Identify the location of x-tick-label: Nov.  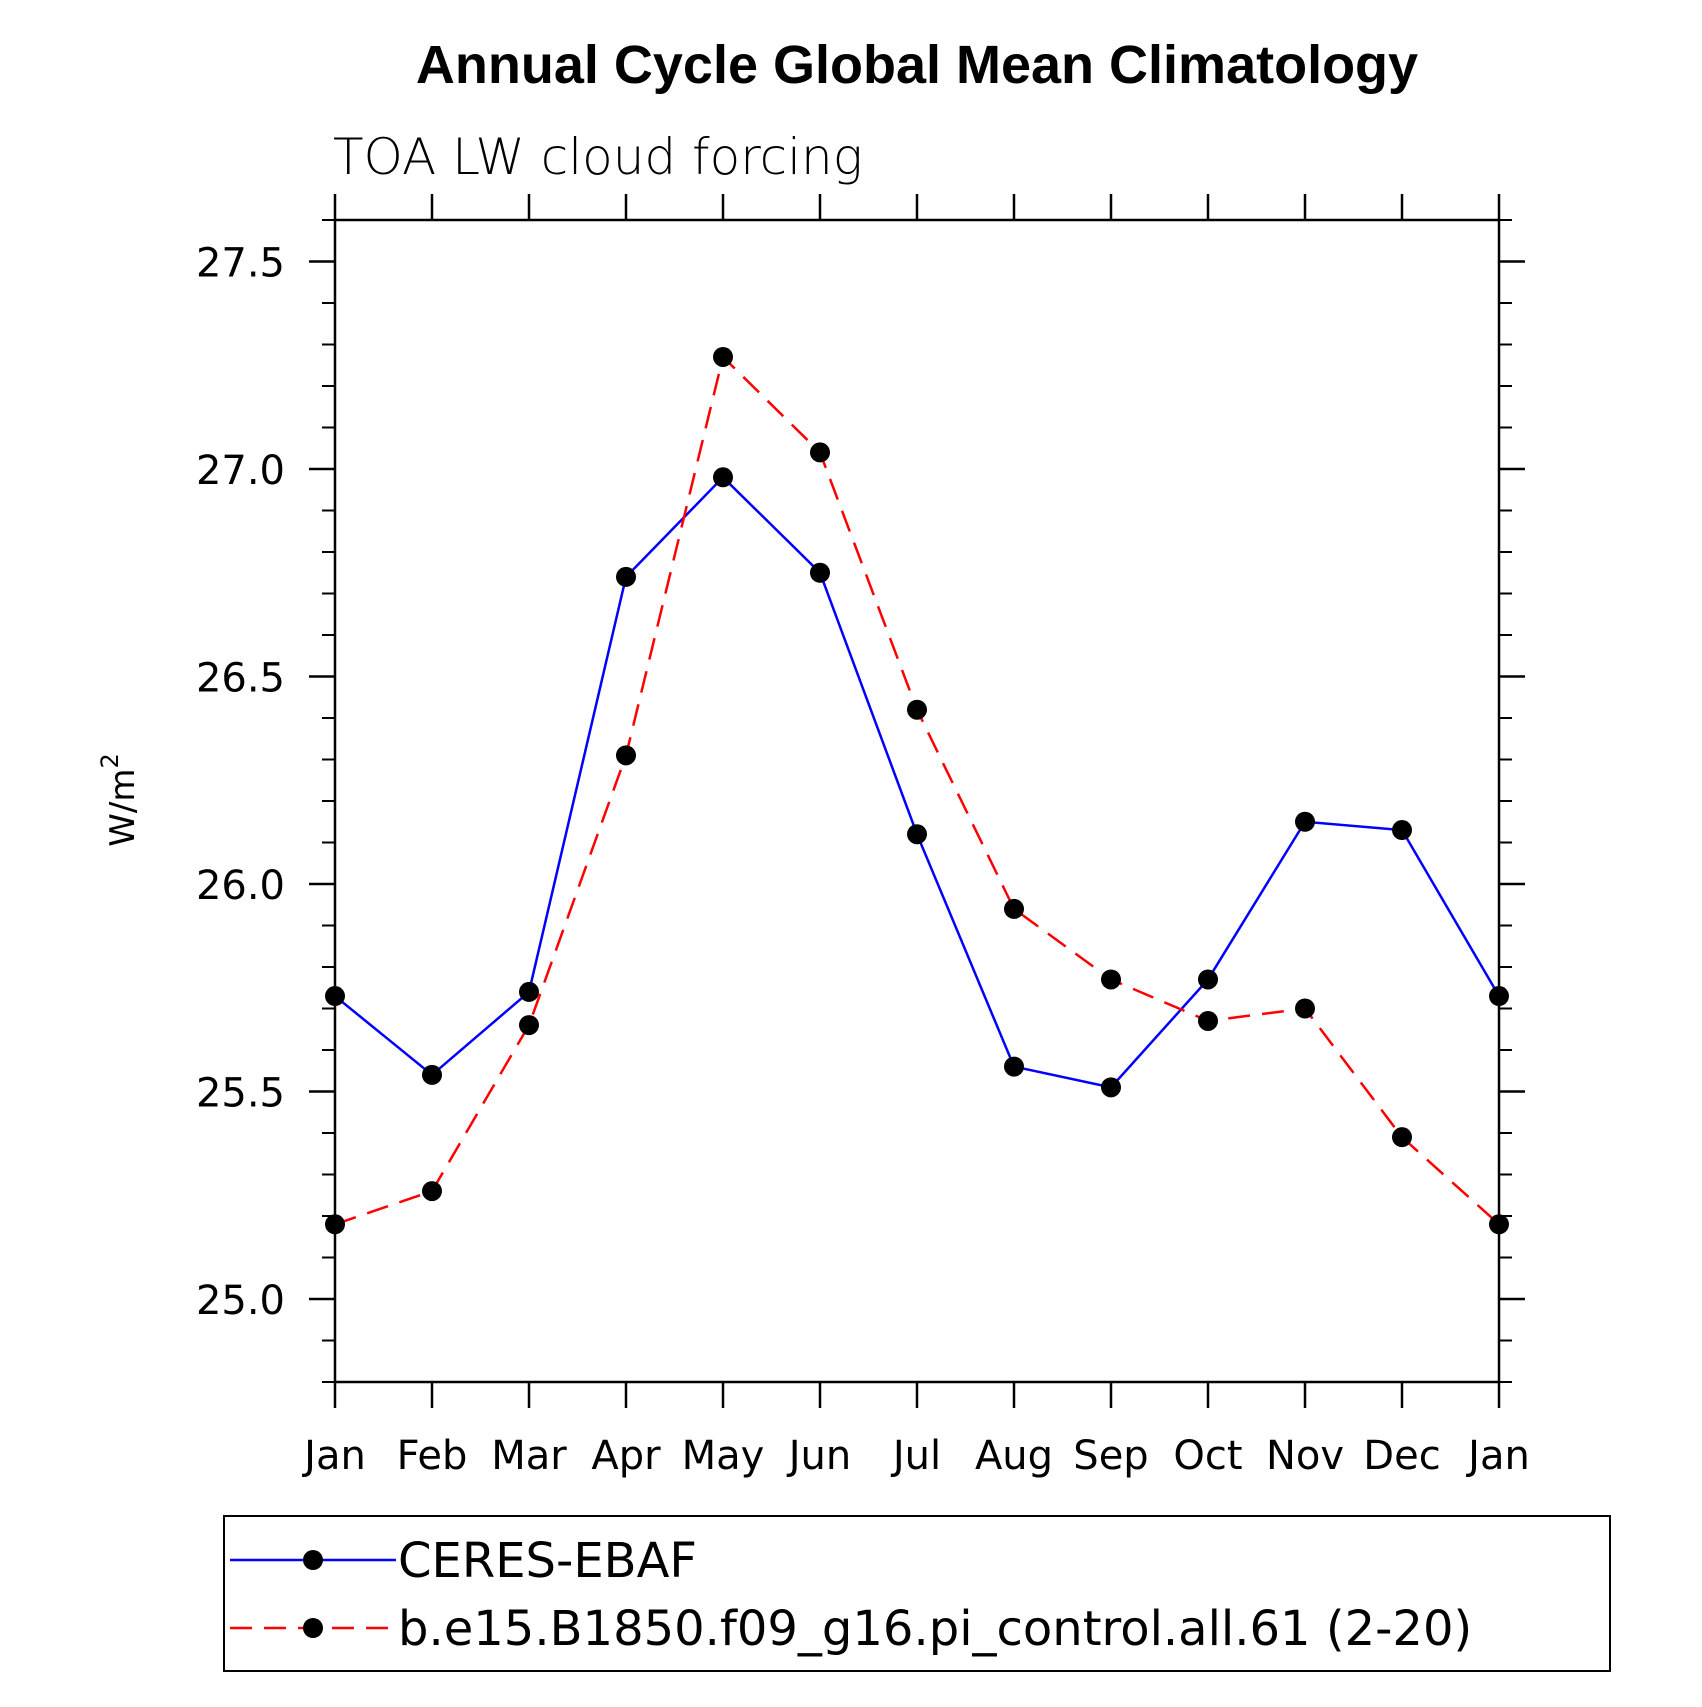
(1305, 1456).